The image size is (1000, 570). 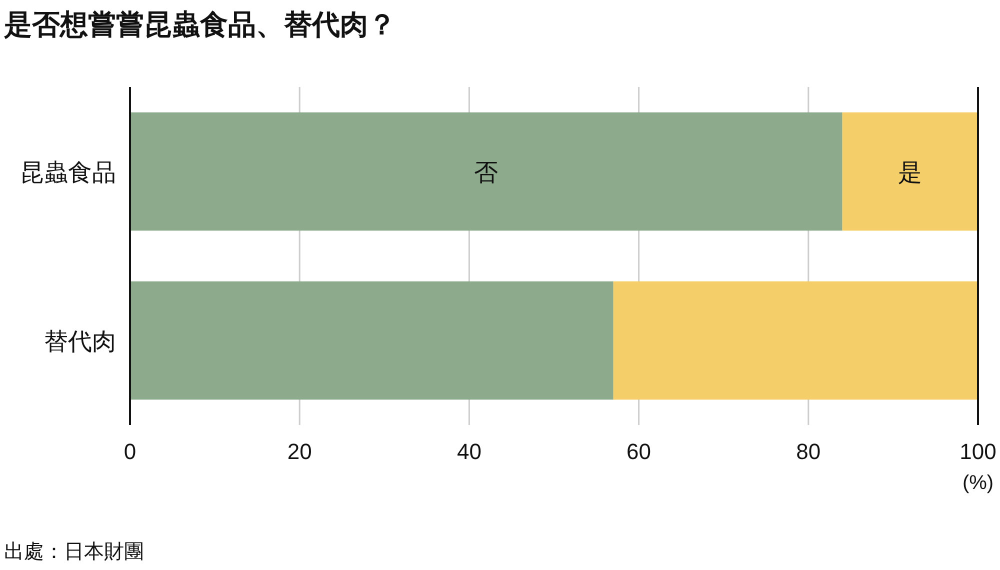 What do you see at coordinates (469, 451) in the screenshot?
I see `x-tick-label: 40` at bounding box center [469, 451].